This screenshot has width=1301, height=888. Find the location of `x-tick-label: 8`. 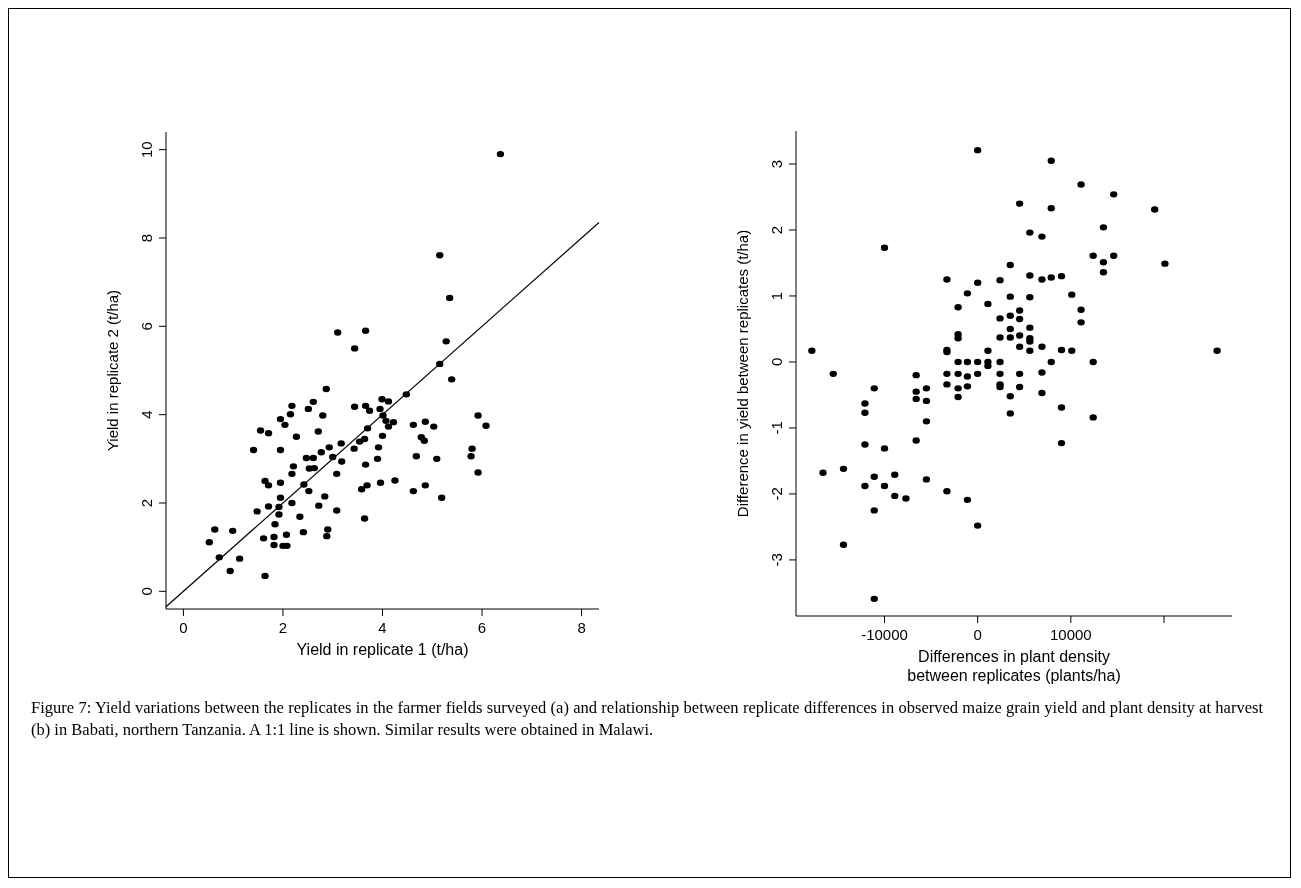

x-tick-label: 8 is located at coordinates (581, 627).